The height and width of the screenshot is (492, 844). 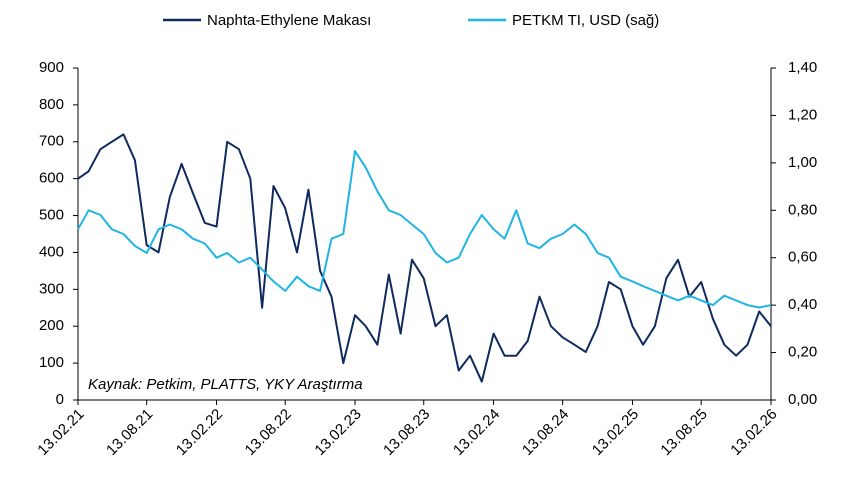 I want to click on x-tick-label: 13.08.22, so click(x=268, y=432).